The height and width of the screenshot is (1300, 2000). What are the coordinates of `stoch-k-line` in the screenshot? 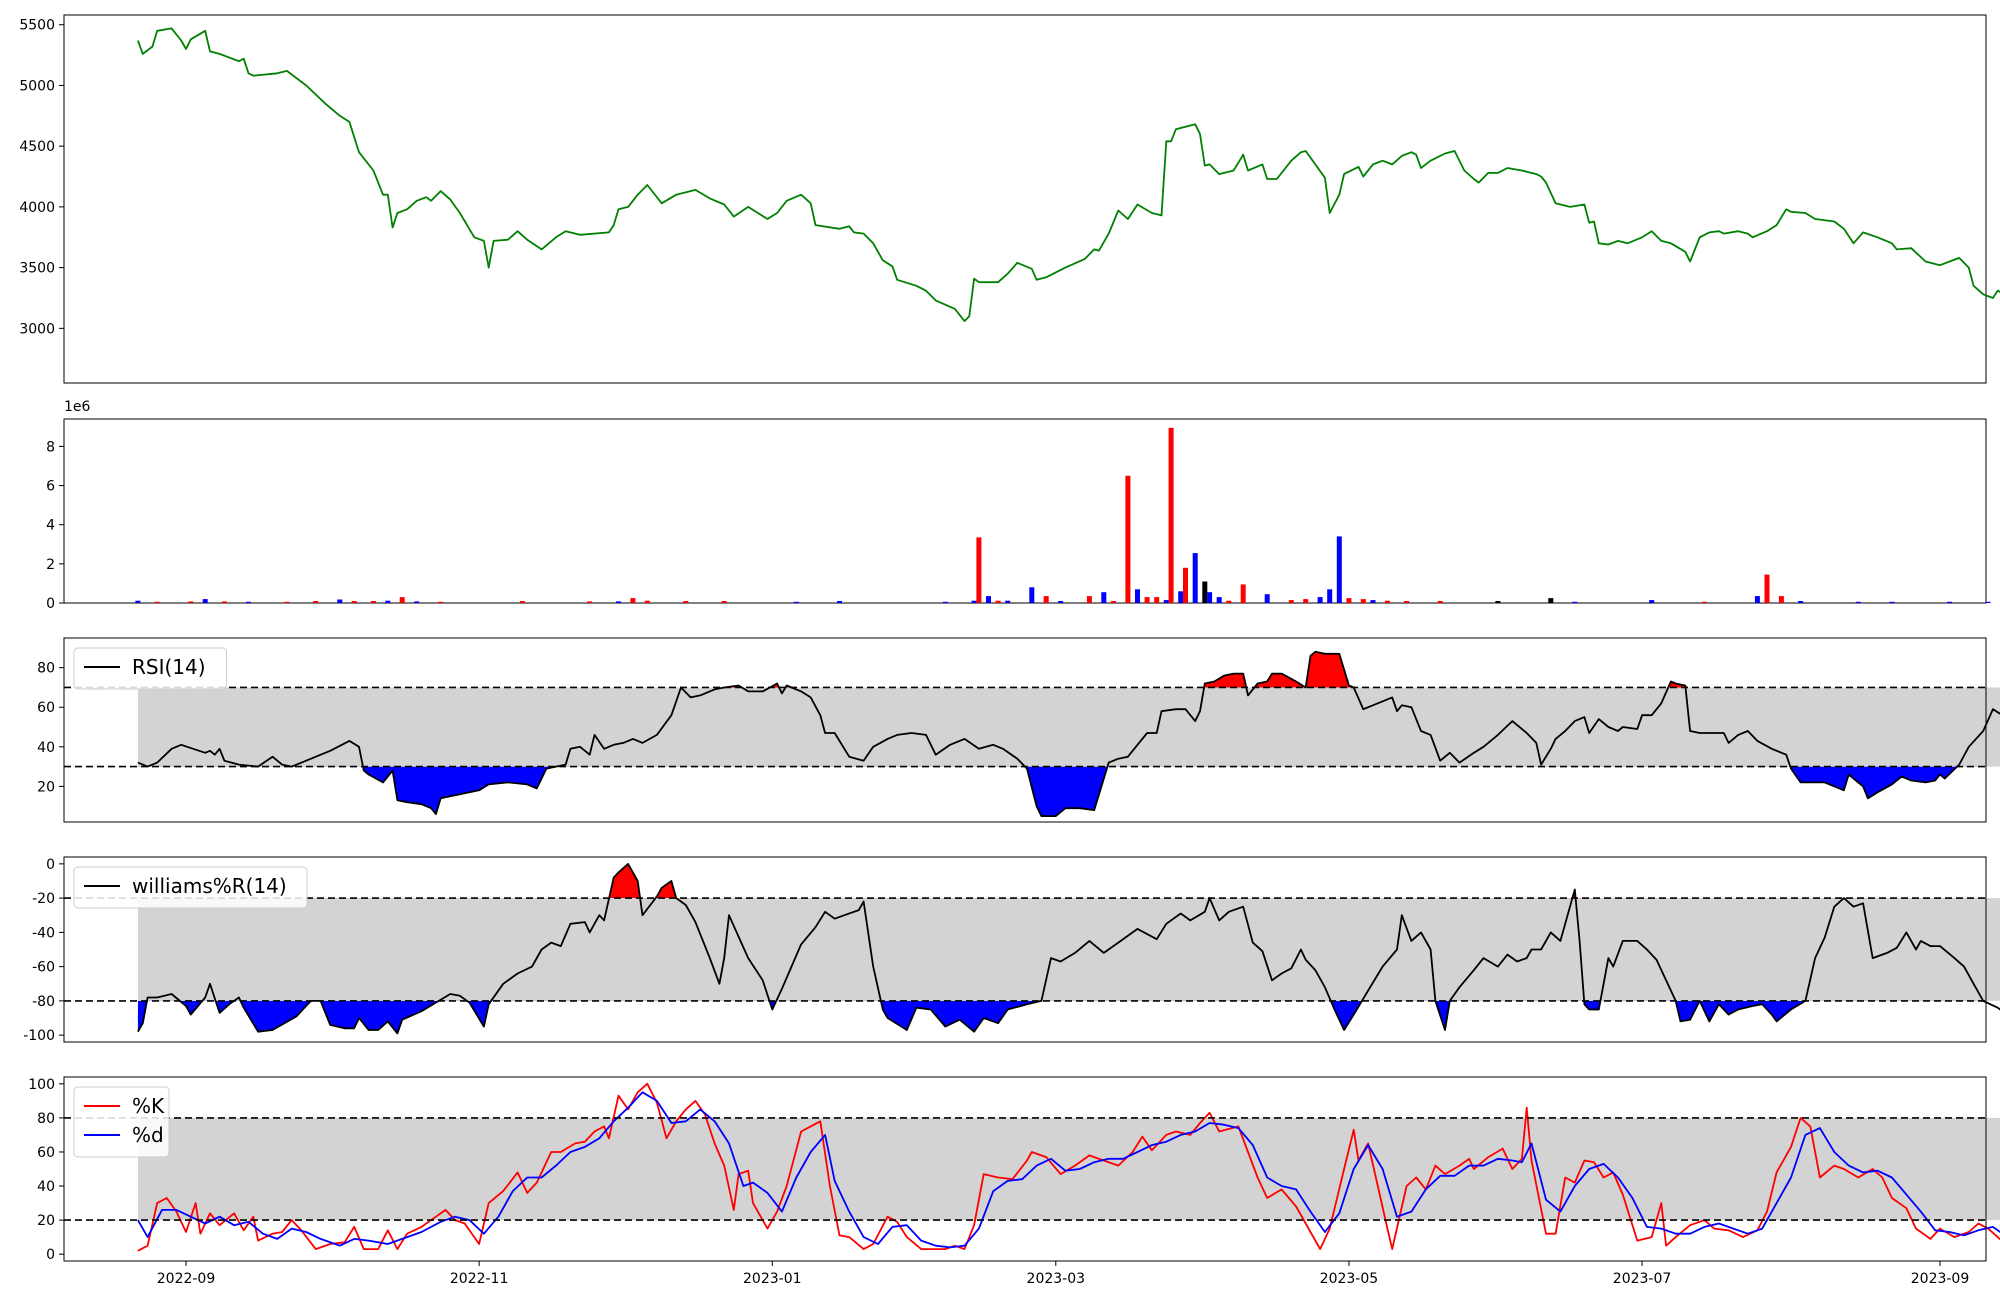 It's located at (1068, 1167).